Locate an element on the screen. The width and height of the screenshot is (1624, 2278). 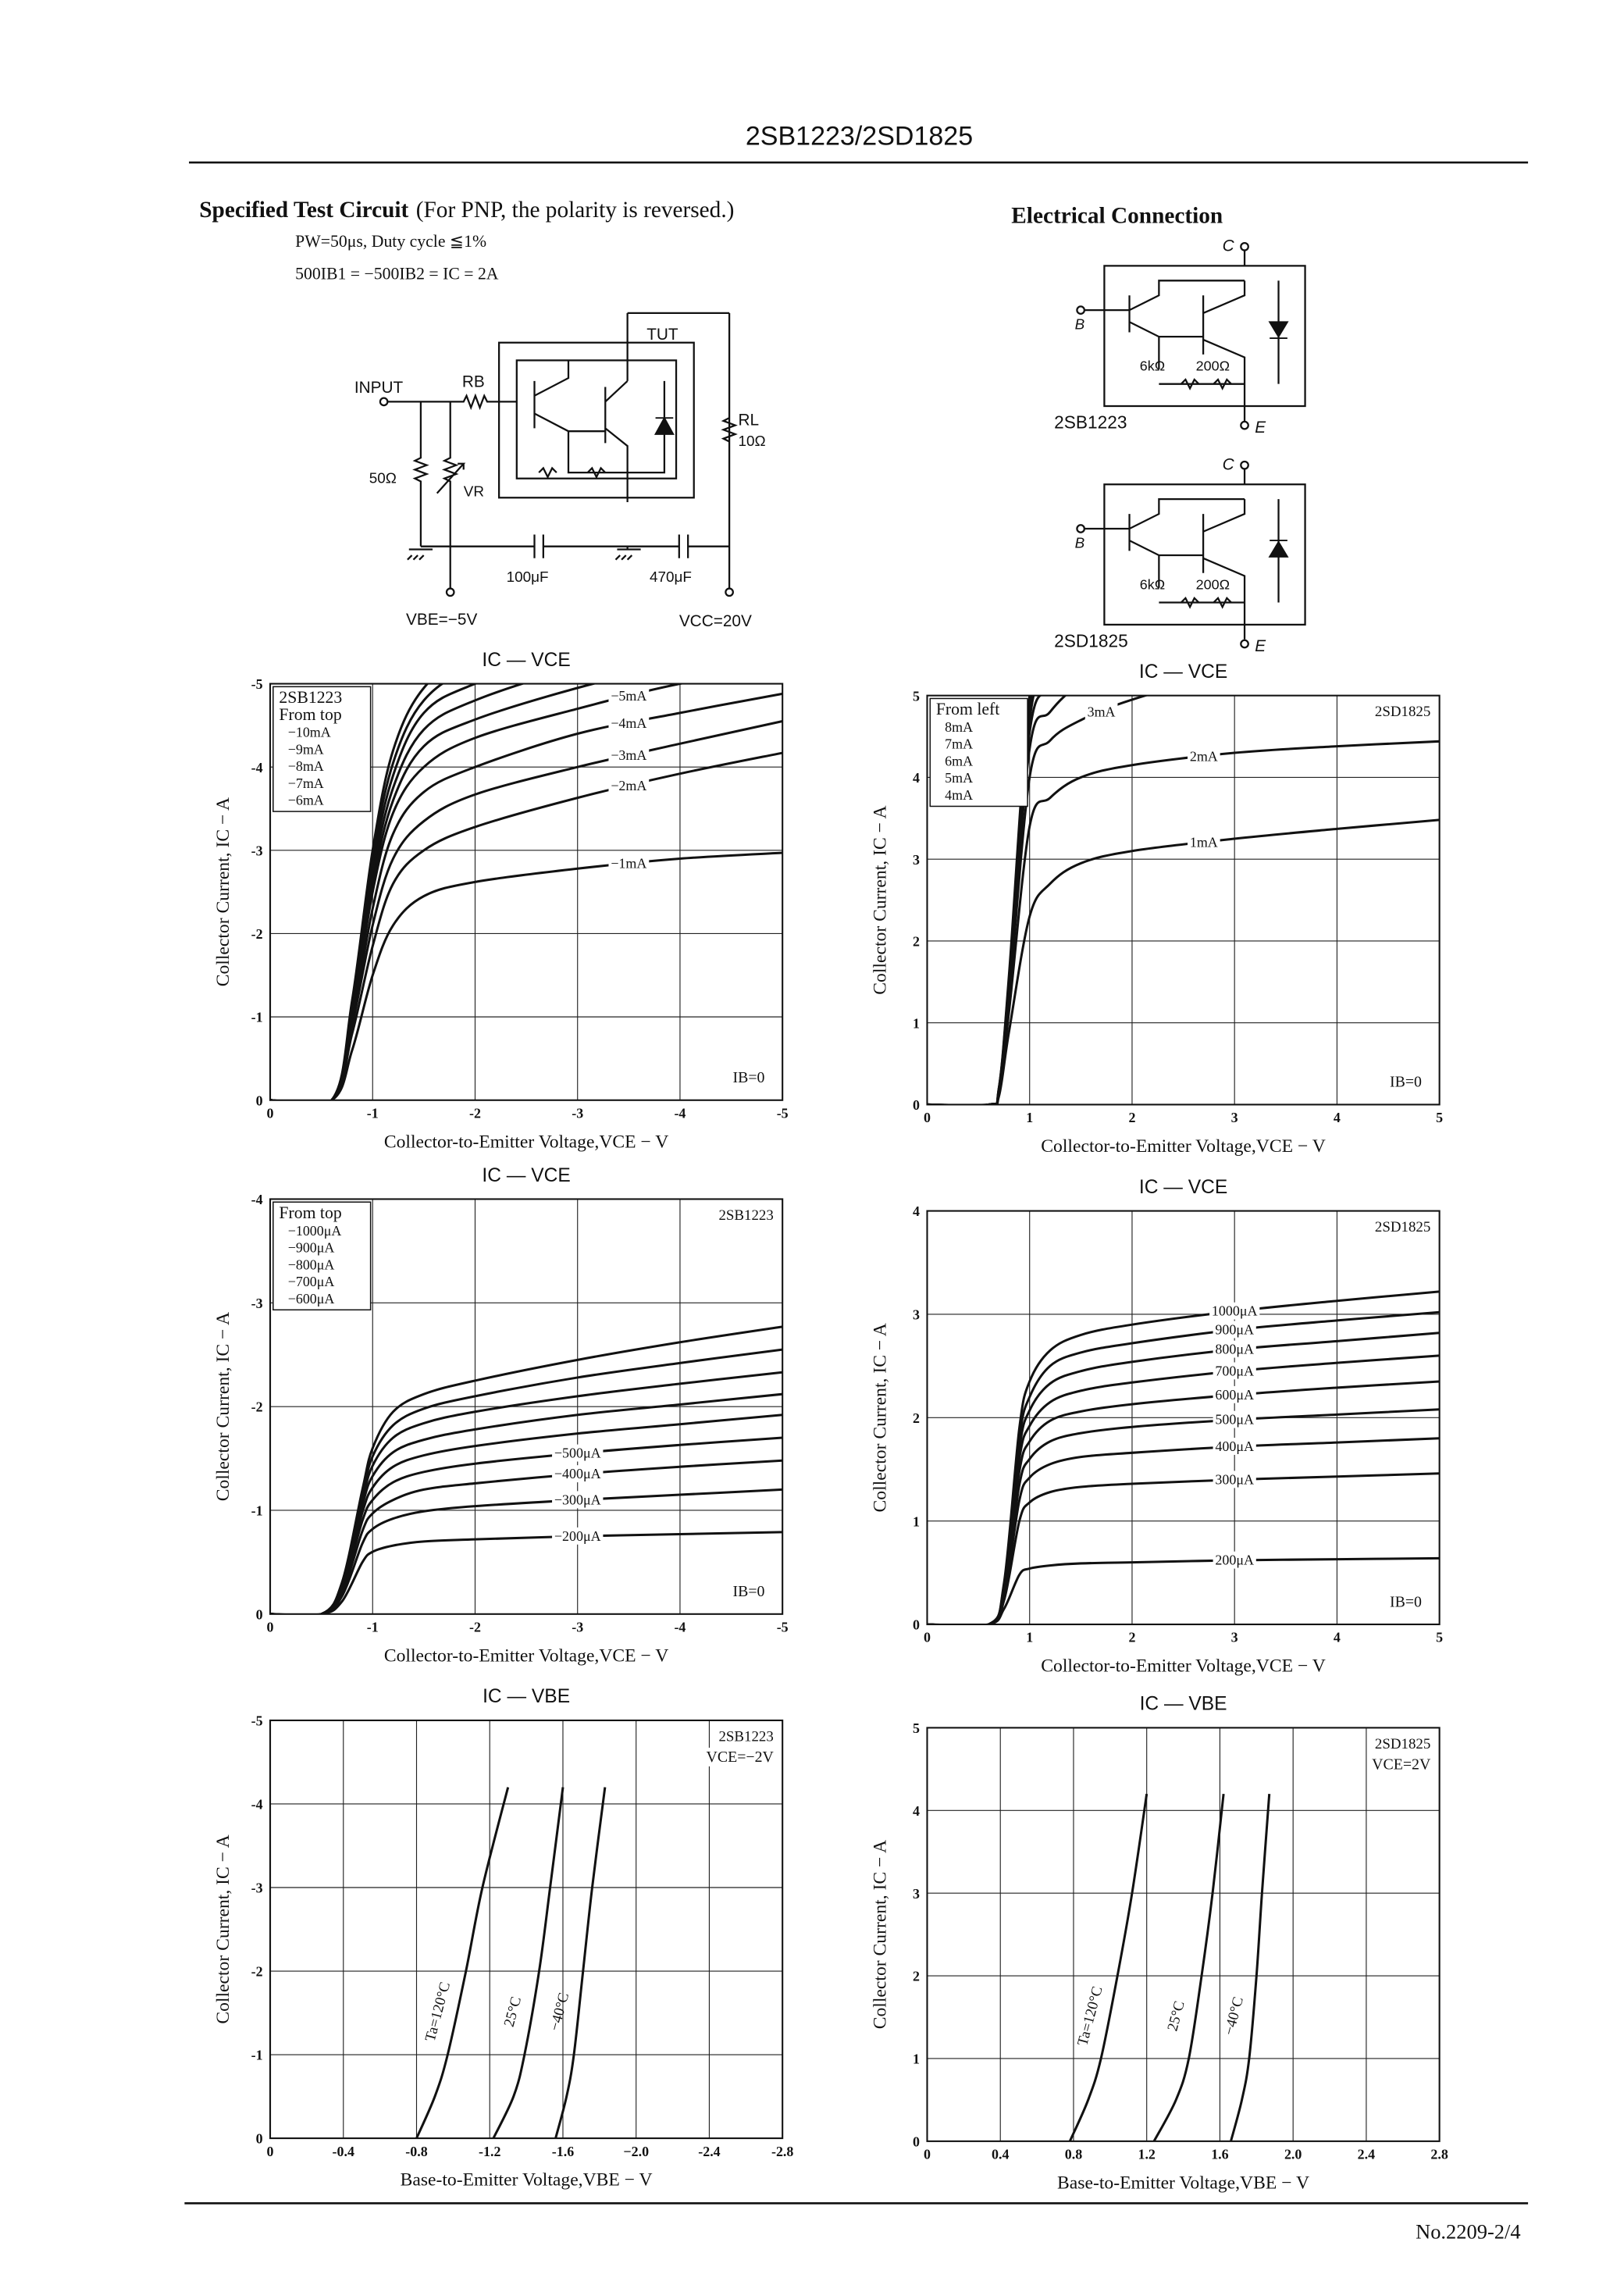
circuit-label: VR is located at coordinates (474, 491).